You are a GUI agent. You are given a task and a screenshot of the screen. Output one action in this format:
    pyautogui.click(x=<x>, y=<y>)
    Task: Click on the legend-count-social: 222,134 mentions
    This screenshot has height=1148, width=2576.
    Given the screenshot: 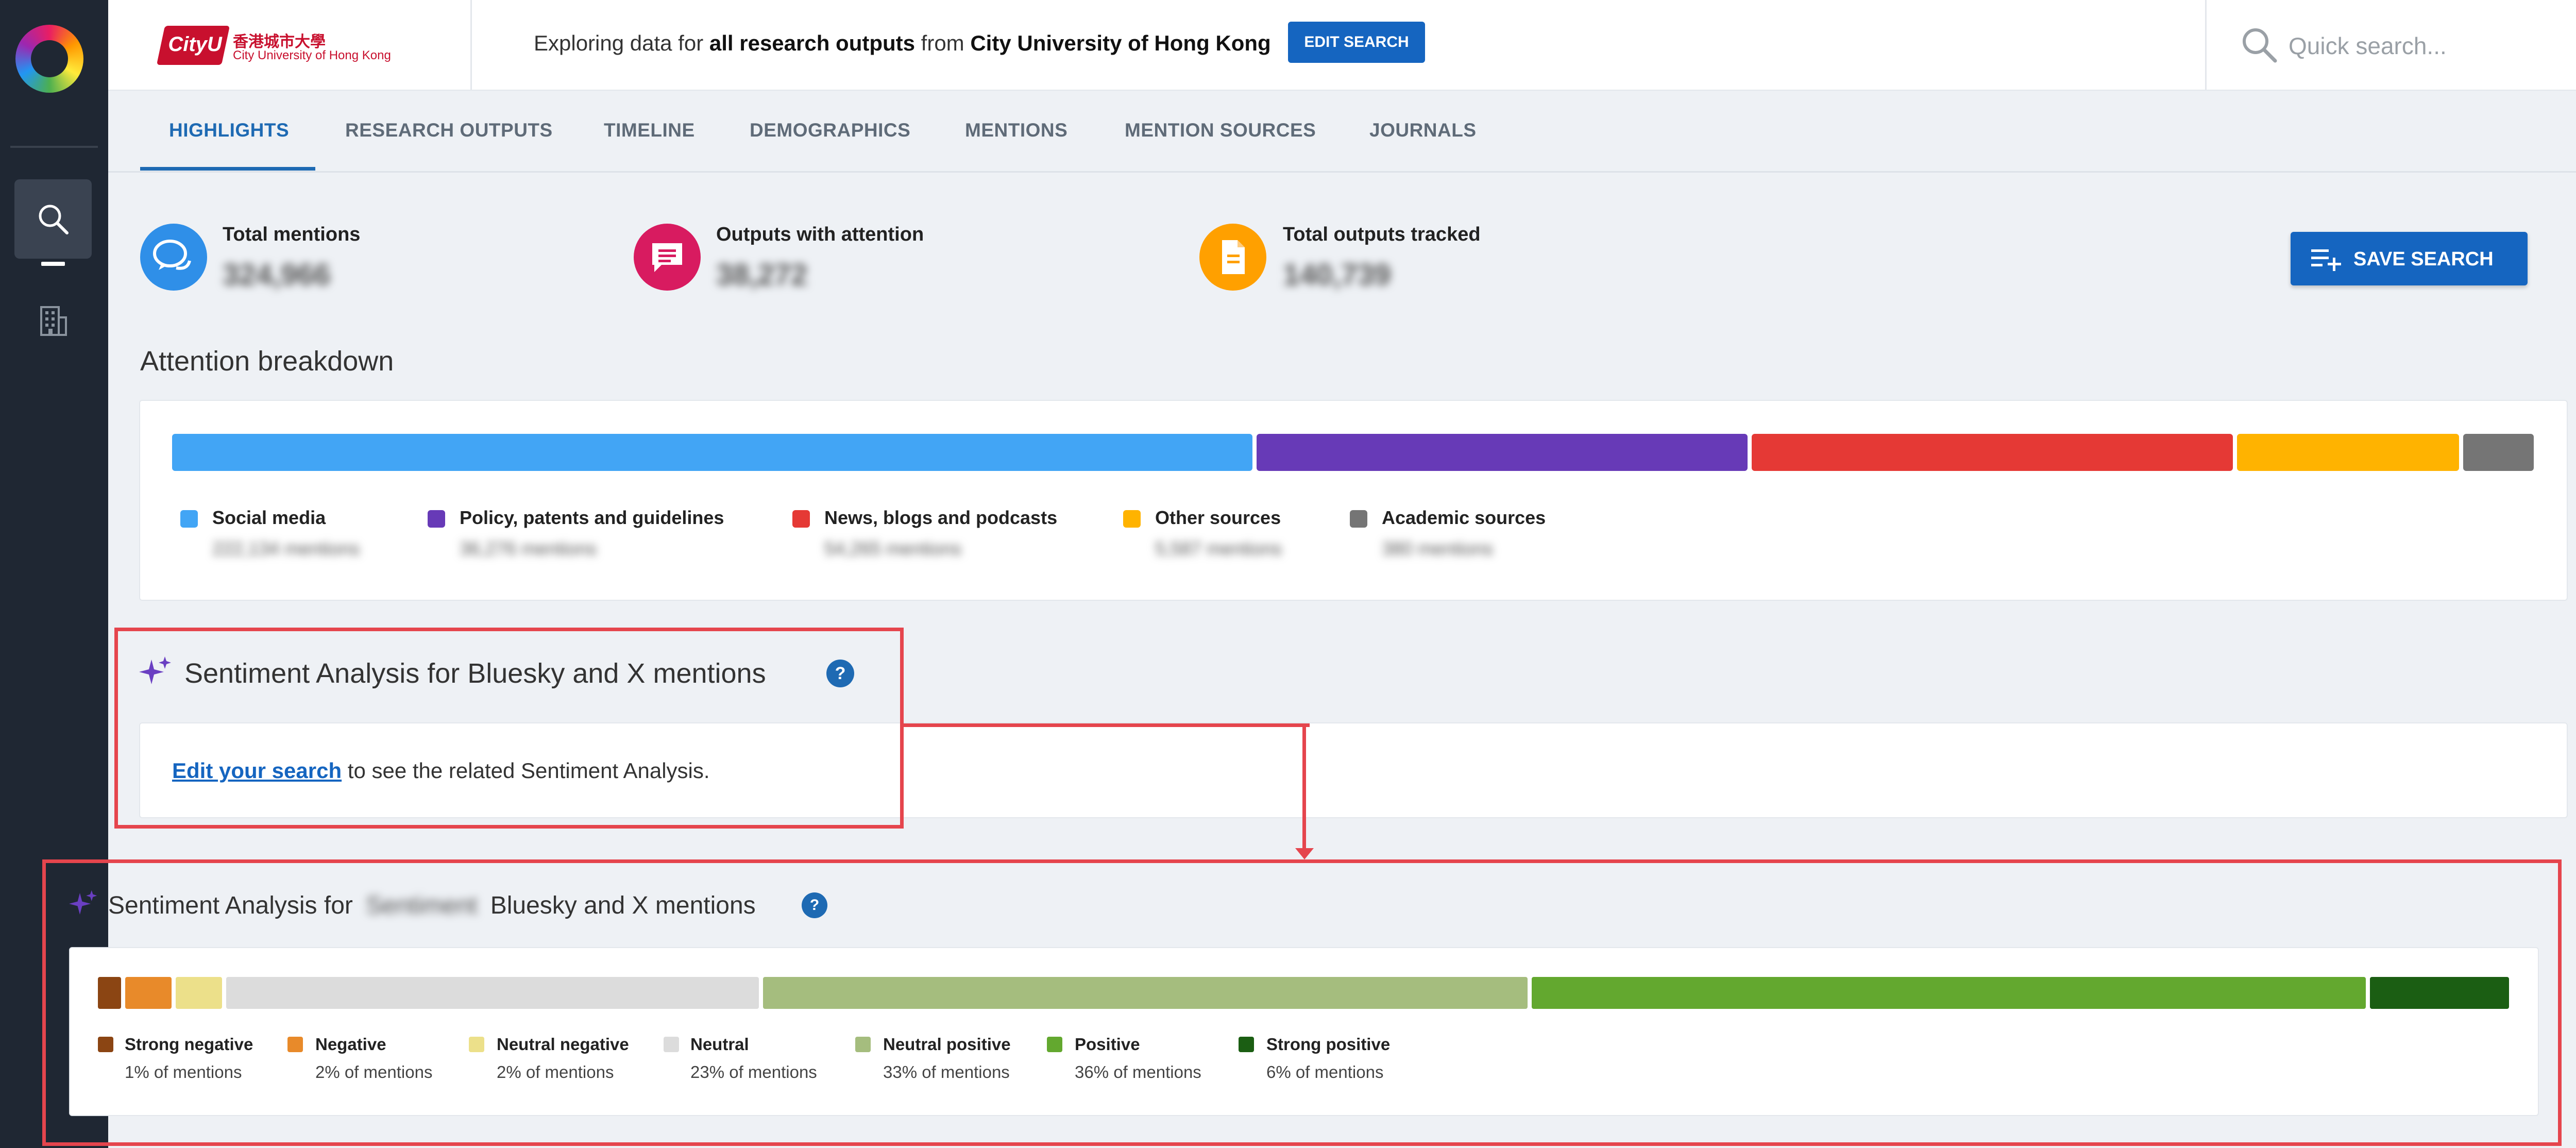 What is the action you would take?
    pyautogui.click(x=286, y=548)
    